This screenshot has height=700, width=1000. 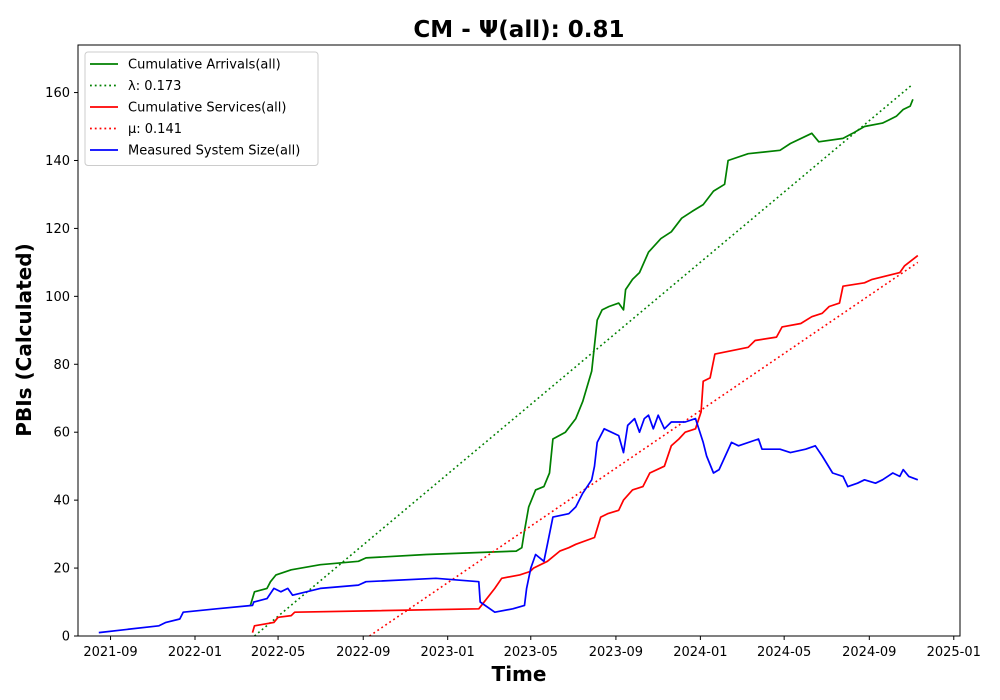 What do you see at coordinates (154, 86) in the screenshot?
I see `legend-label: λ: 0.173` at bounding box center [154, 86].